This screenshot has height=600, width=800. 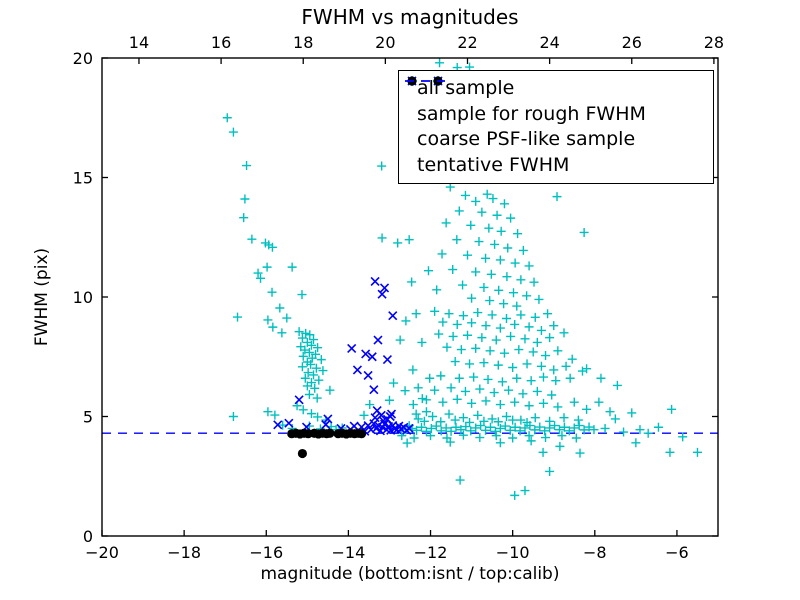 I want to click on chart-title: FWHM vs magnitudes, so click(x=410, y=17).